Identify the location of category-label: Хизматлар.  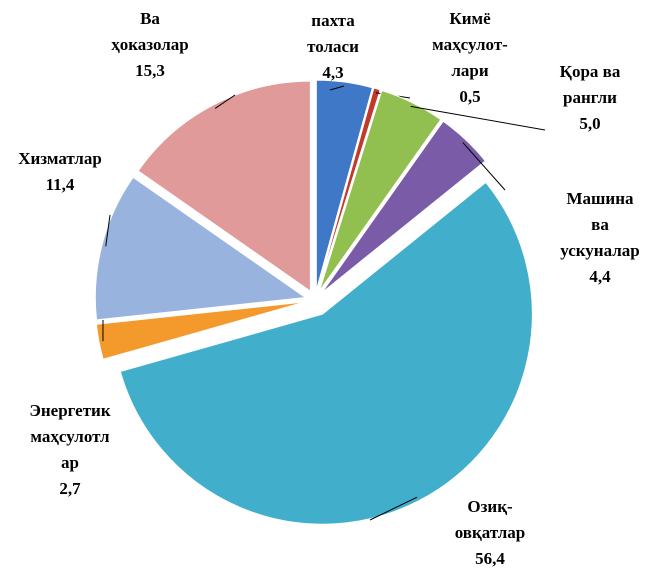
(60, 158).